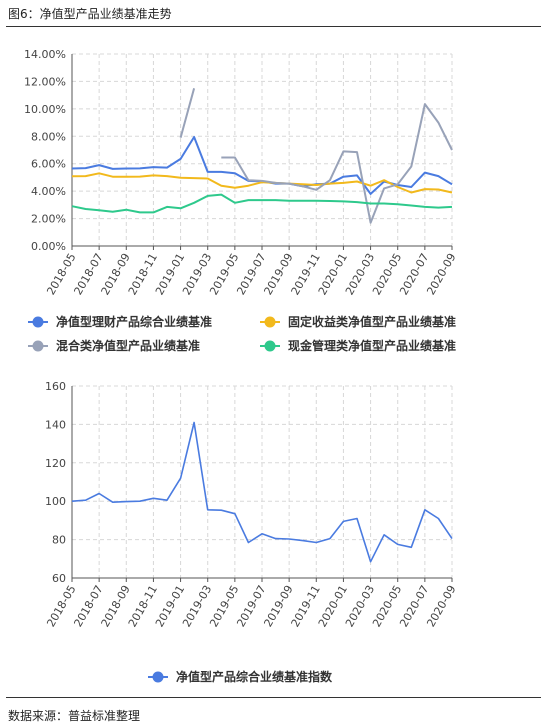 The width and height of the screenshot is (547, 727). I want to click on figure-title: 图6：净值型产品业绩基准走势, so click(90, 14).